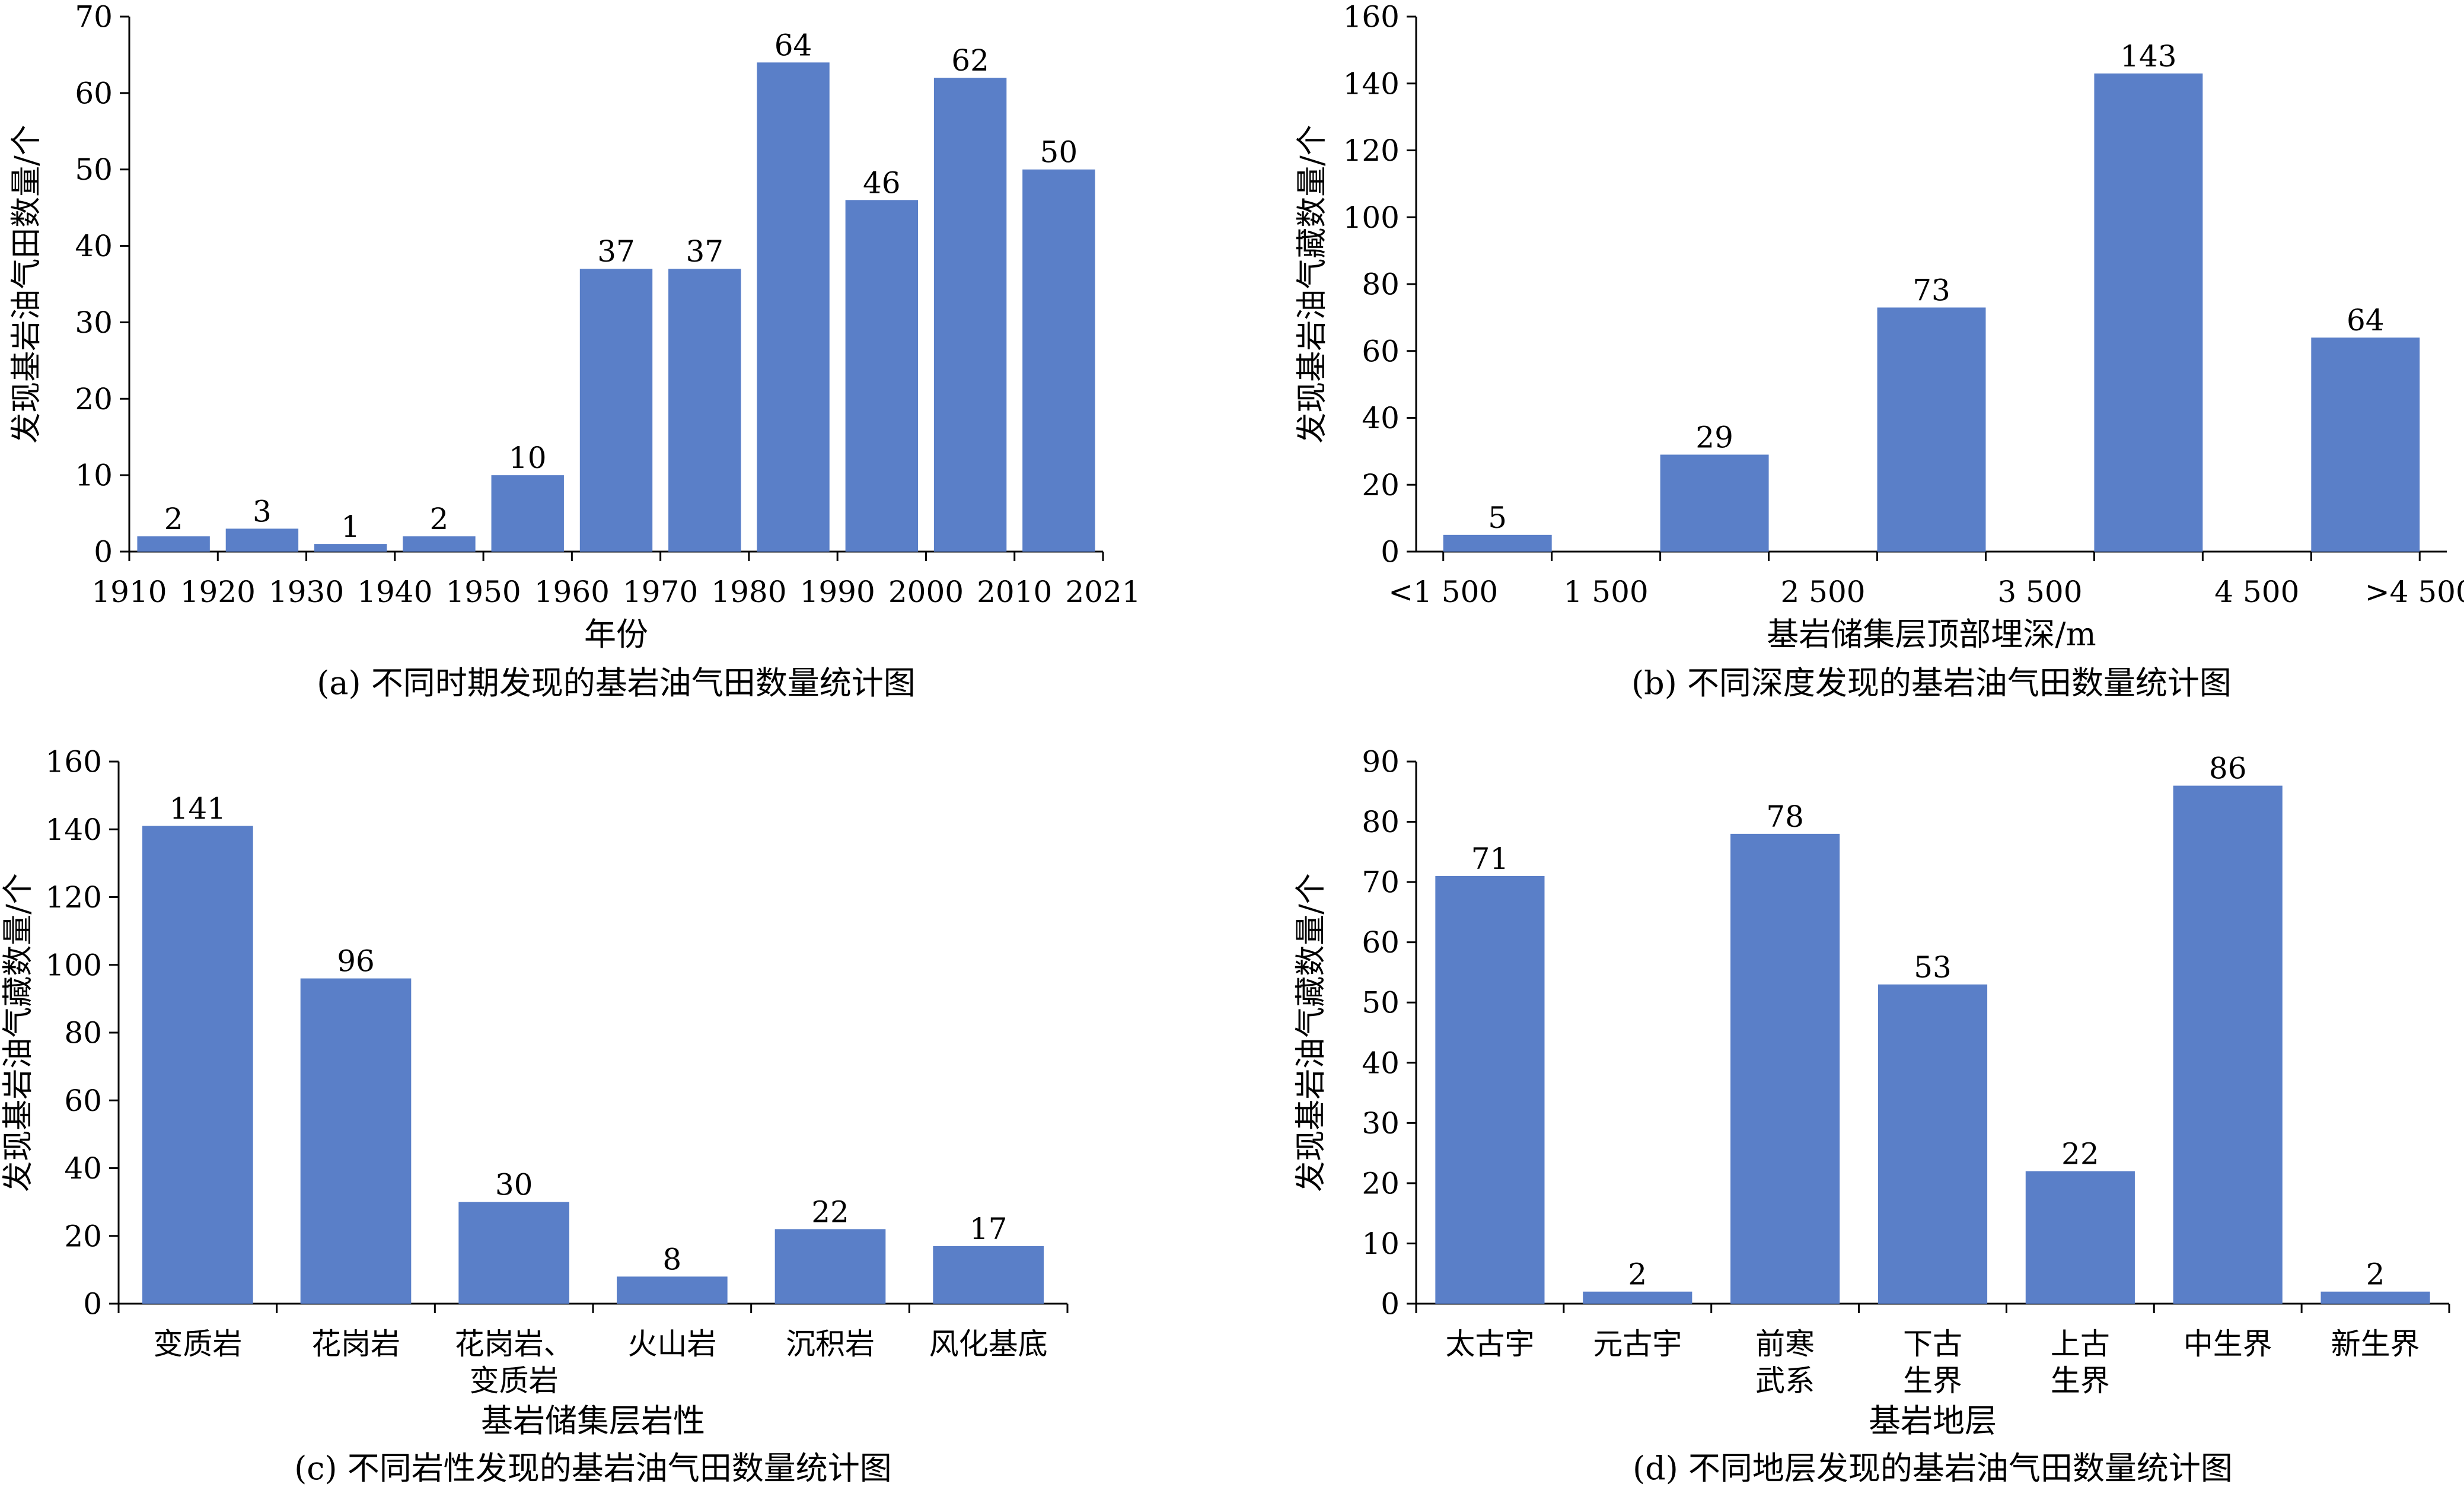 The height and width of the screenshot is (1500, 2464). I want to click on x-axis-title: 基岩储集层顶部埋深/m, so click(1932, 634).